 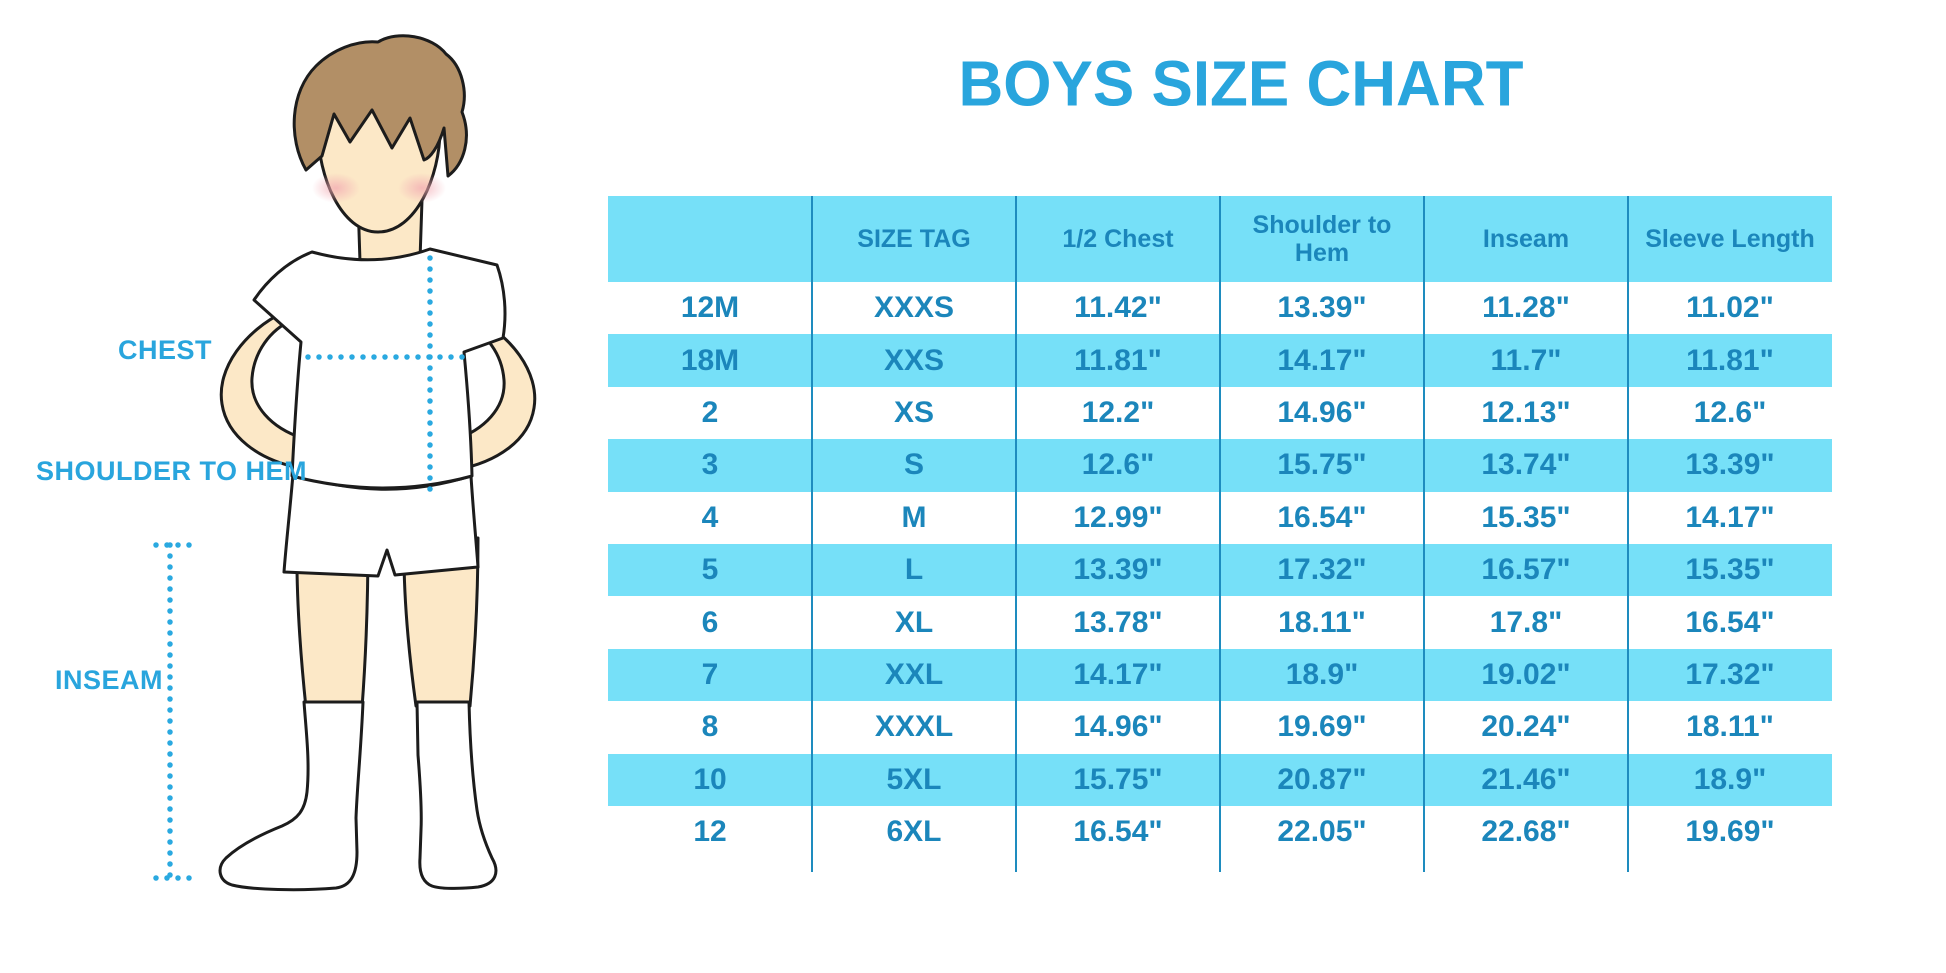 I want to click on table-row: 4 M 12.99" 16.54" 15.35" 14.17", so click(x=1220, y=518).